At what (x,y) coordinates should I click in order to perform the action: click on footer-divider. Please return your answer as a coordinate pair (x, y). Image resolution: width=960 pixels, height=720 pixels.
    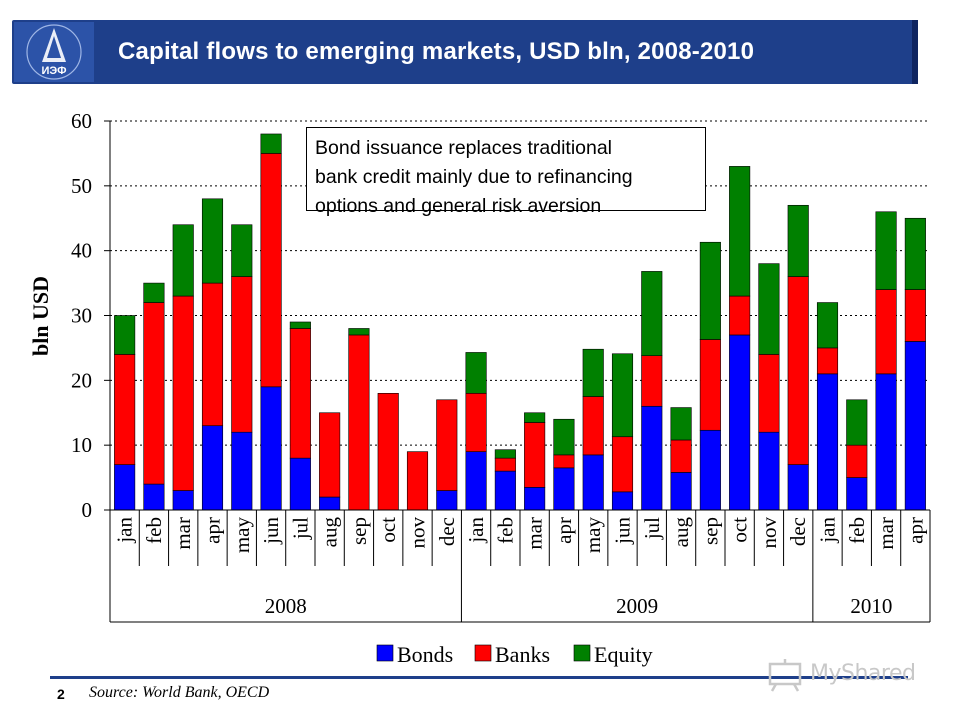
    Looking at the image, I should click on (479, 677).